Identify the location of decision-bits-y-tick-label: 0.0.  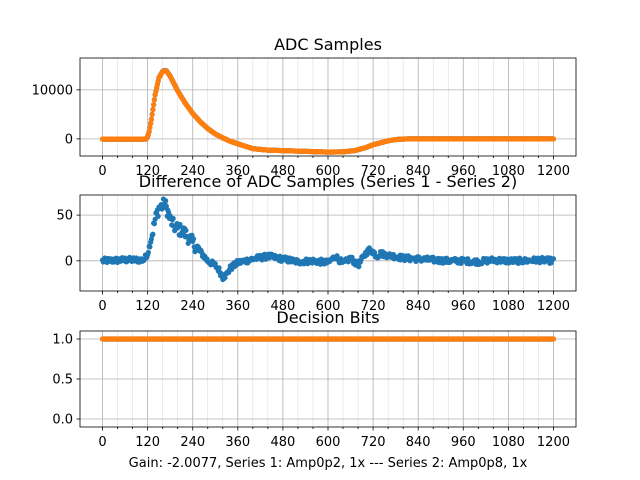
(62, 420).